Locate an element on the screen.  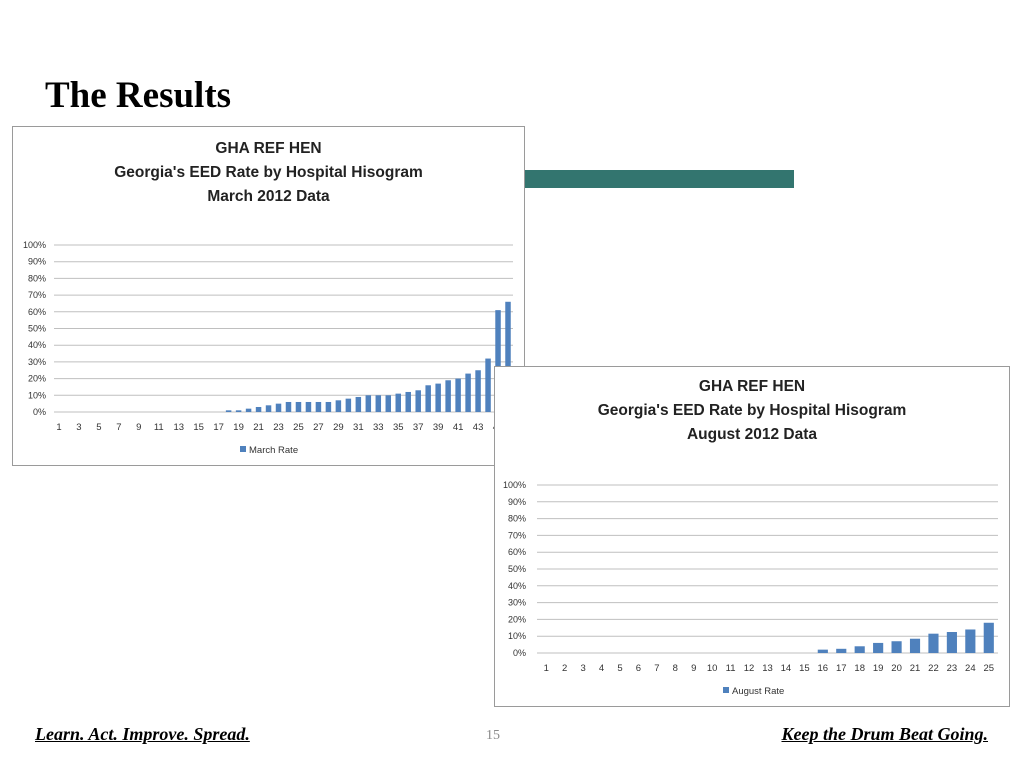
august-chart-x-tick-label: 17 is located at coordinates (841, 668).